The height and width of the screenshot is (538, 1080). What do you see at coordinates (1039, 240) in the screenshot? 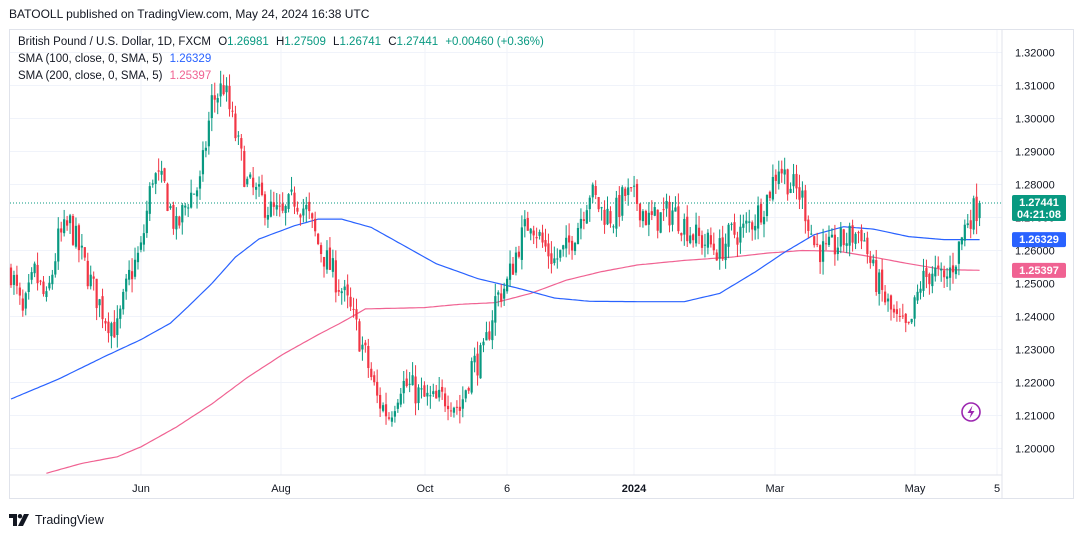
I see `price-tag-value: 1.26329` at bounding box center [1039, 240].